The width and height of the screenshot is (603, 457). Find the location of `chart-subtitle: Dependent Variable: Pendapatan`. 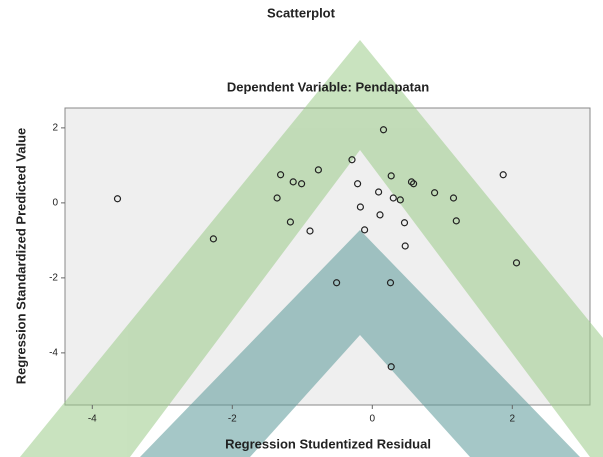

chart-subtitle: Dependent Variable: Pendapatan is located at coordinates (328, 86).